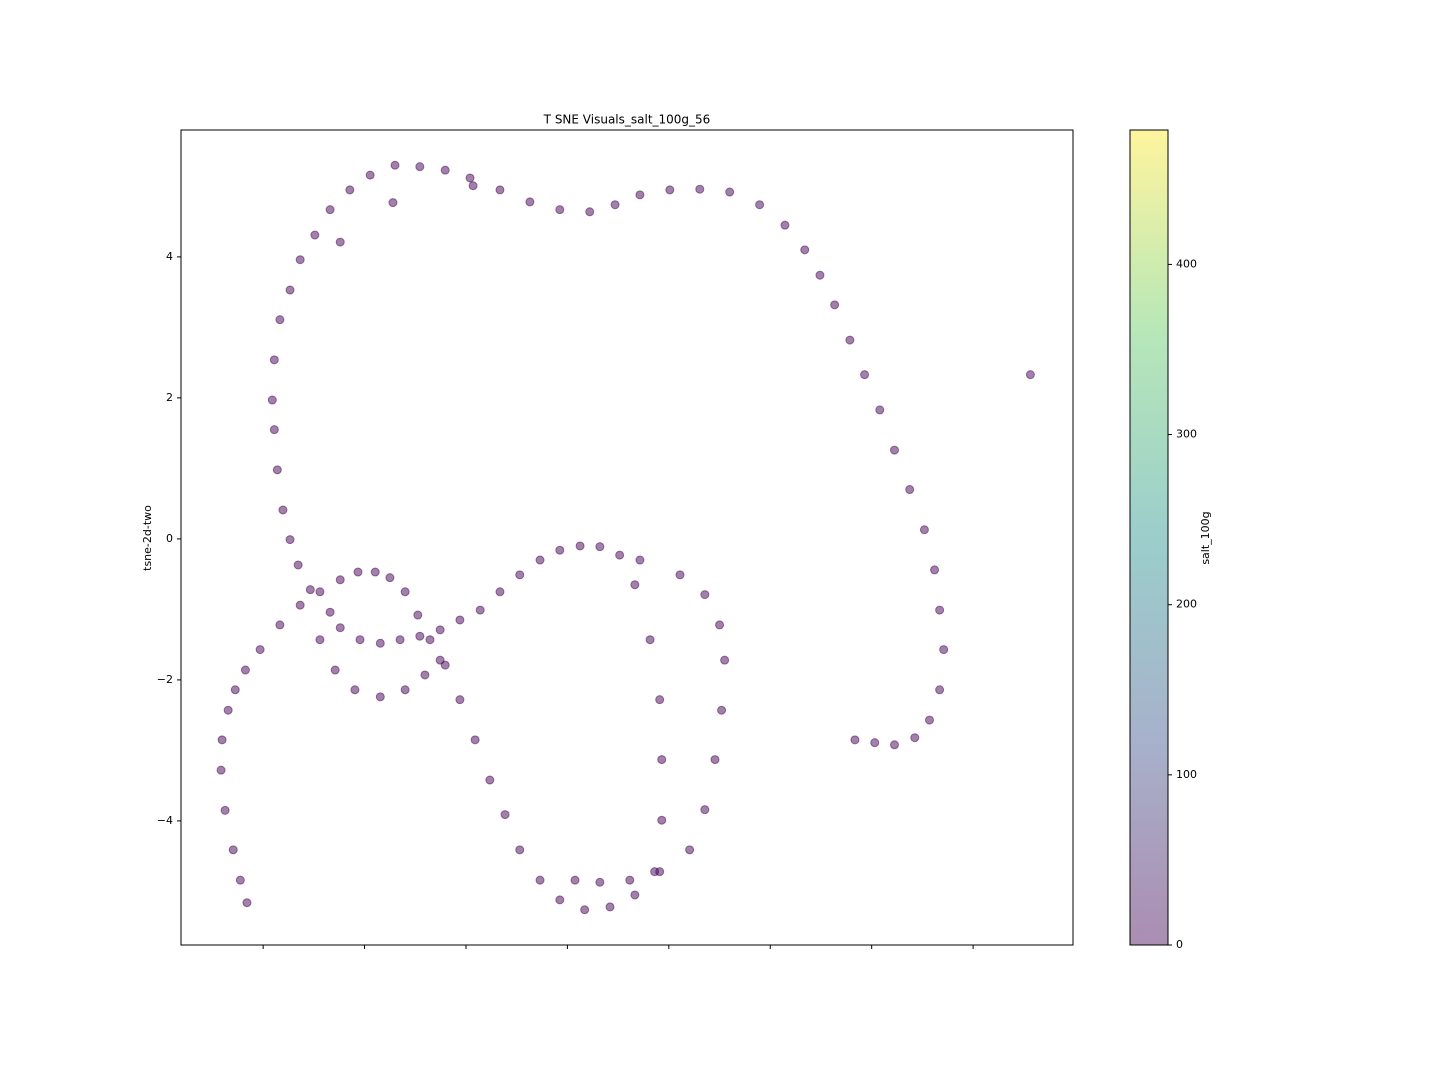 This screenshot has height=1084, width=1440. I want to click on colorbar-tick-label: 400, so click(1186, 263).